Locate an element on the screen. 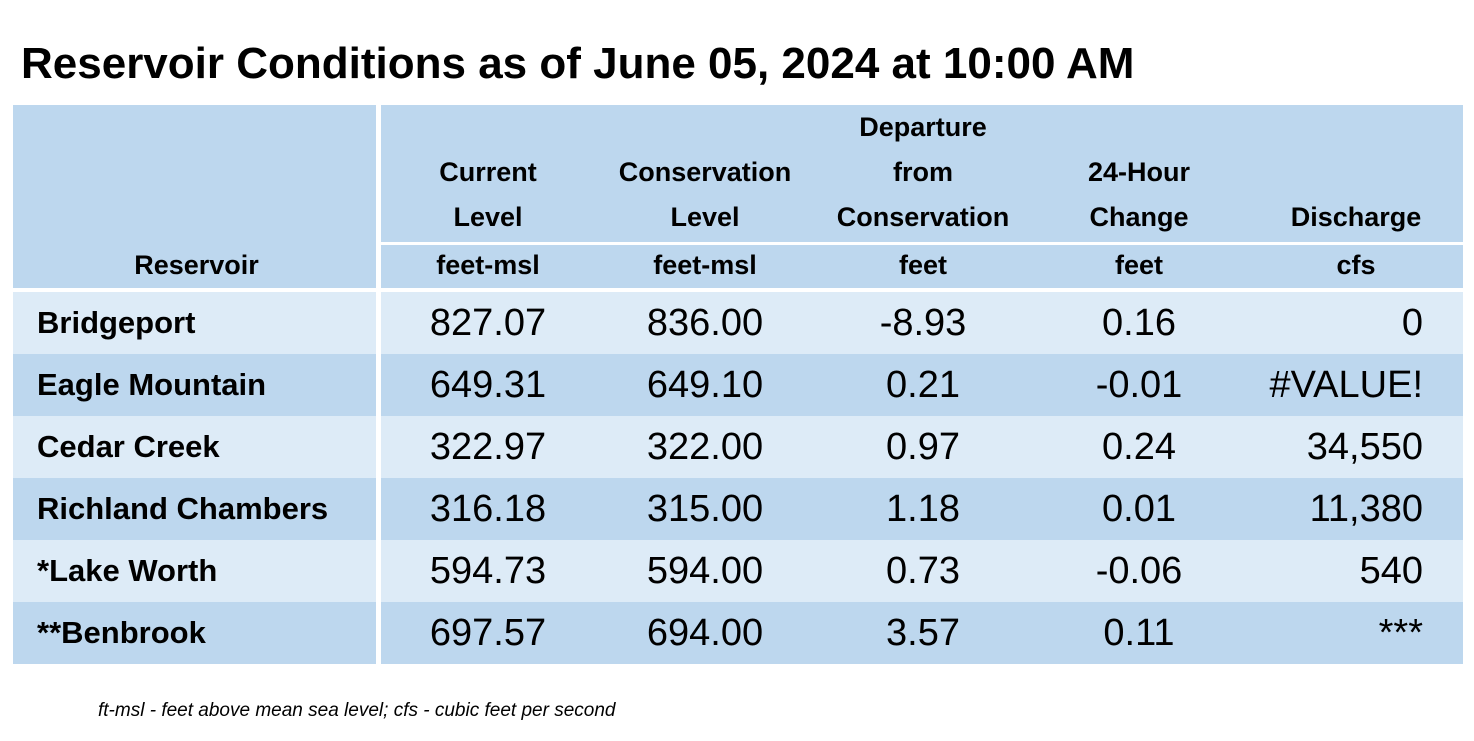 The image size is (1474, 741). change-24h-value: 0.16 is located at coordinates (1139, 323).